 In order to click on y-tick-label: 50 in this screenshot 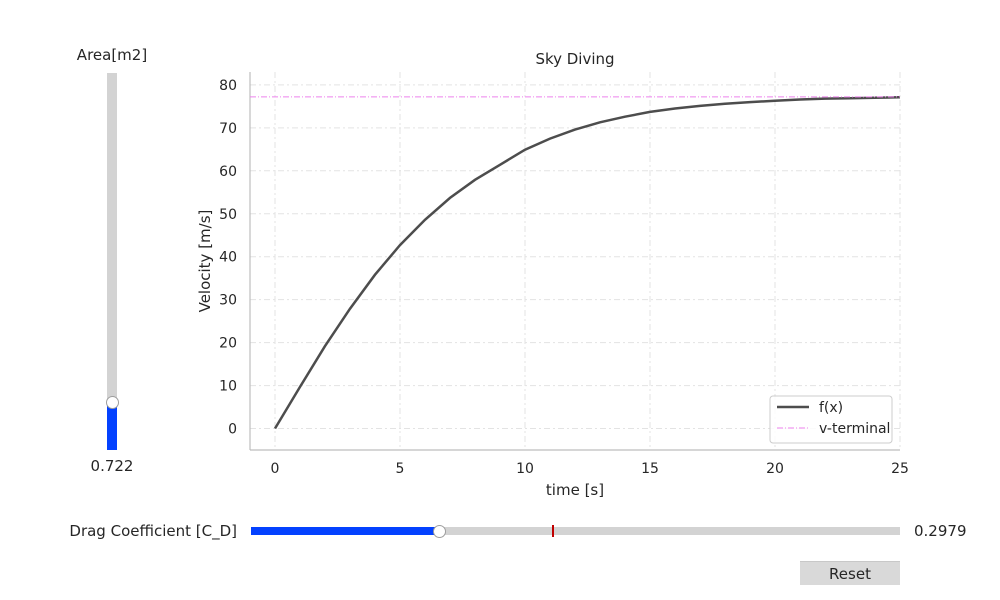, I will do `click(228, 215)`.